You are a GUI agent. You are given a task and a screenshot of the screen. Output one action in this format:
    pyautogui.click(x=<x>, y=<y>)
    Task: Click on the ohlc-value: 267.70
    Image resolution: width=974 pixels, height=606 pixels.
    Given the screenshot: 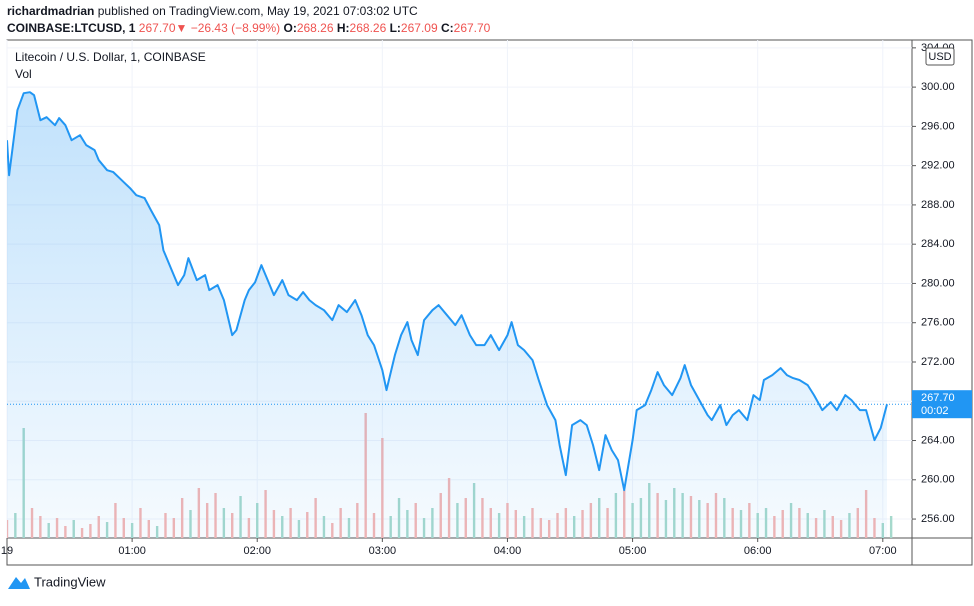 What is the action you would take?
    pyautogui.click(x=472, y=28)
    